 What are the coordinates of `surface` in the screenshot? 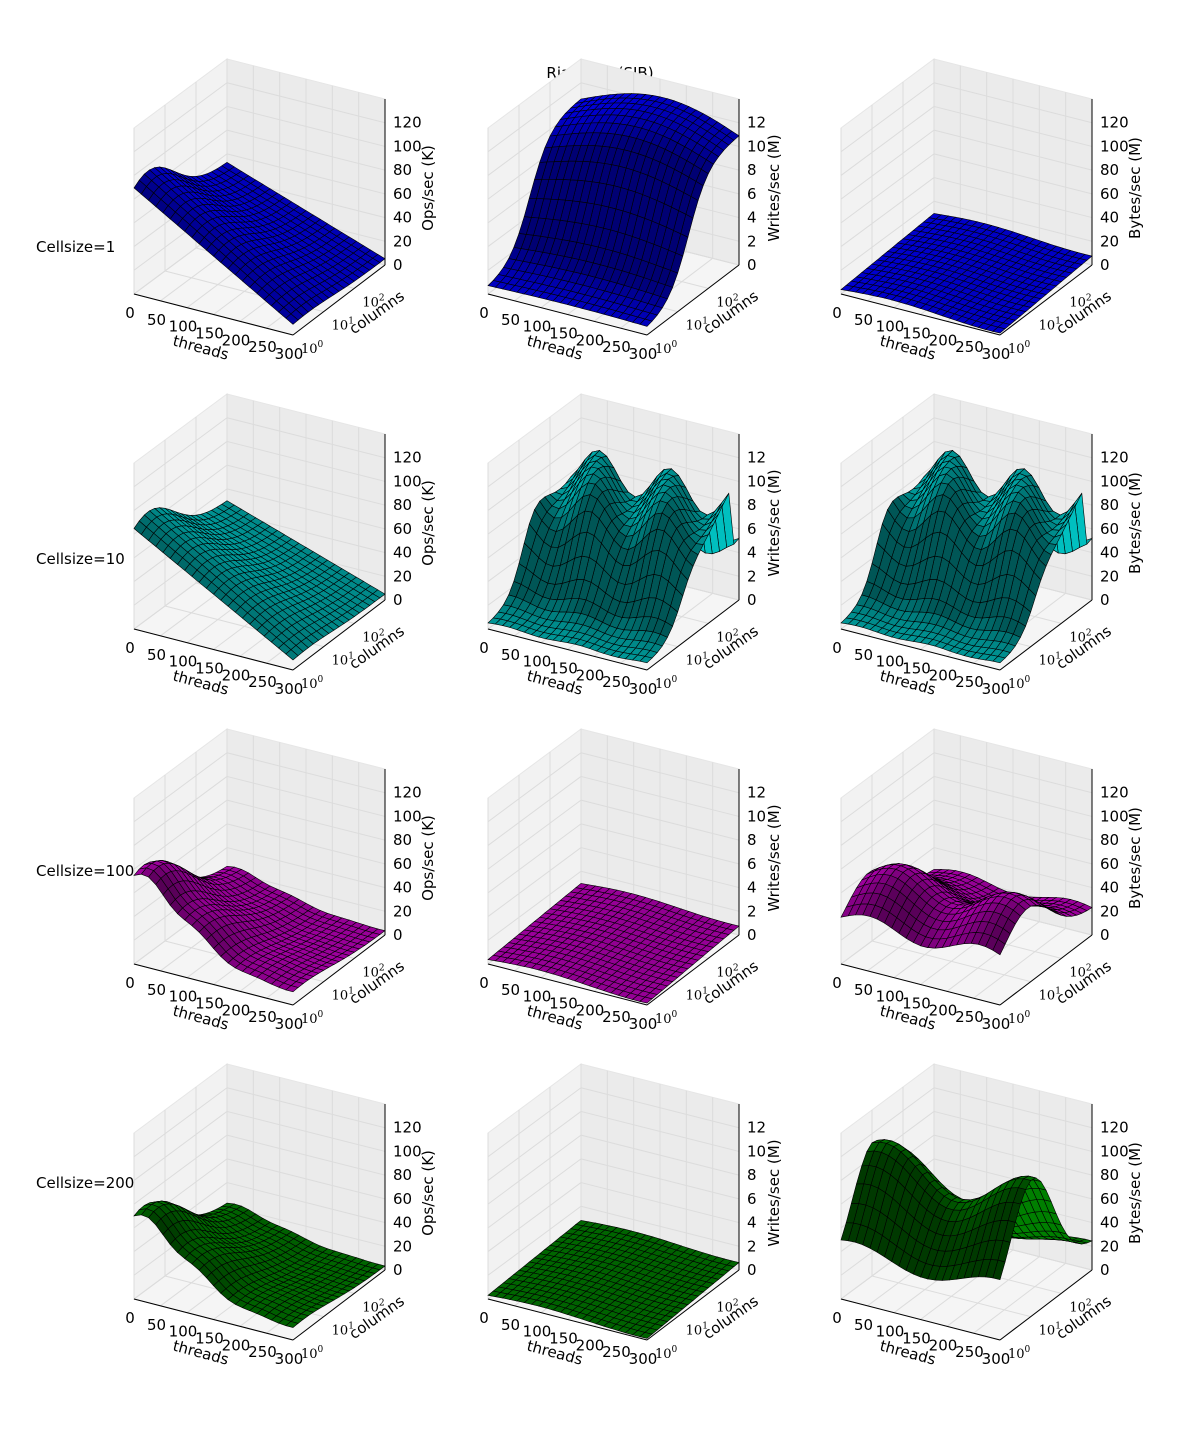 It's located at (259, 243).